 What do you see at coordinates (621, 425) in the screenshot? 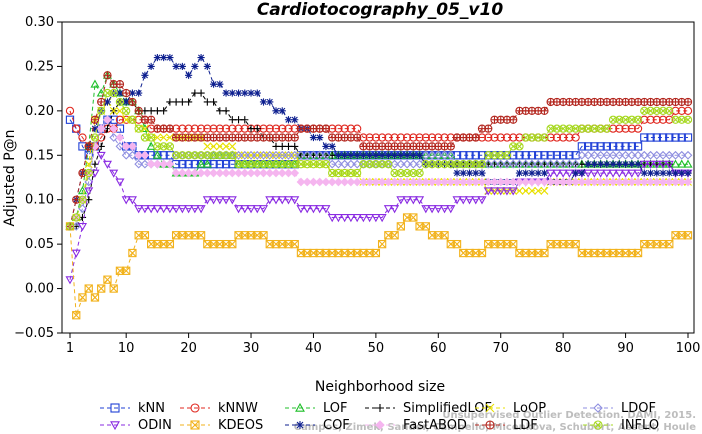
I see `legend-item-inflo: INFLO` at bounding box center [621, 425].